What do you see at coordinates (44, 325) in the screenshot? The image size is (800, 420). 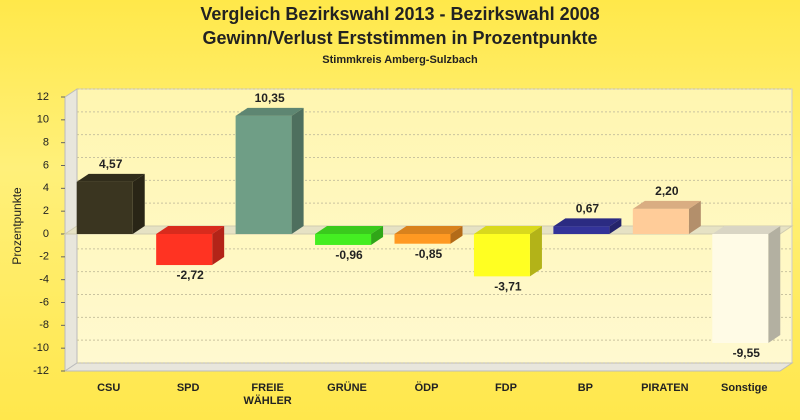 I see `y-tick-label: -8` at bounding box center [44, 325].